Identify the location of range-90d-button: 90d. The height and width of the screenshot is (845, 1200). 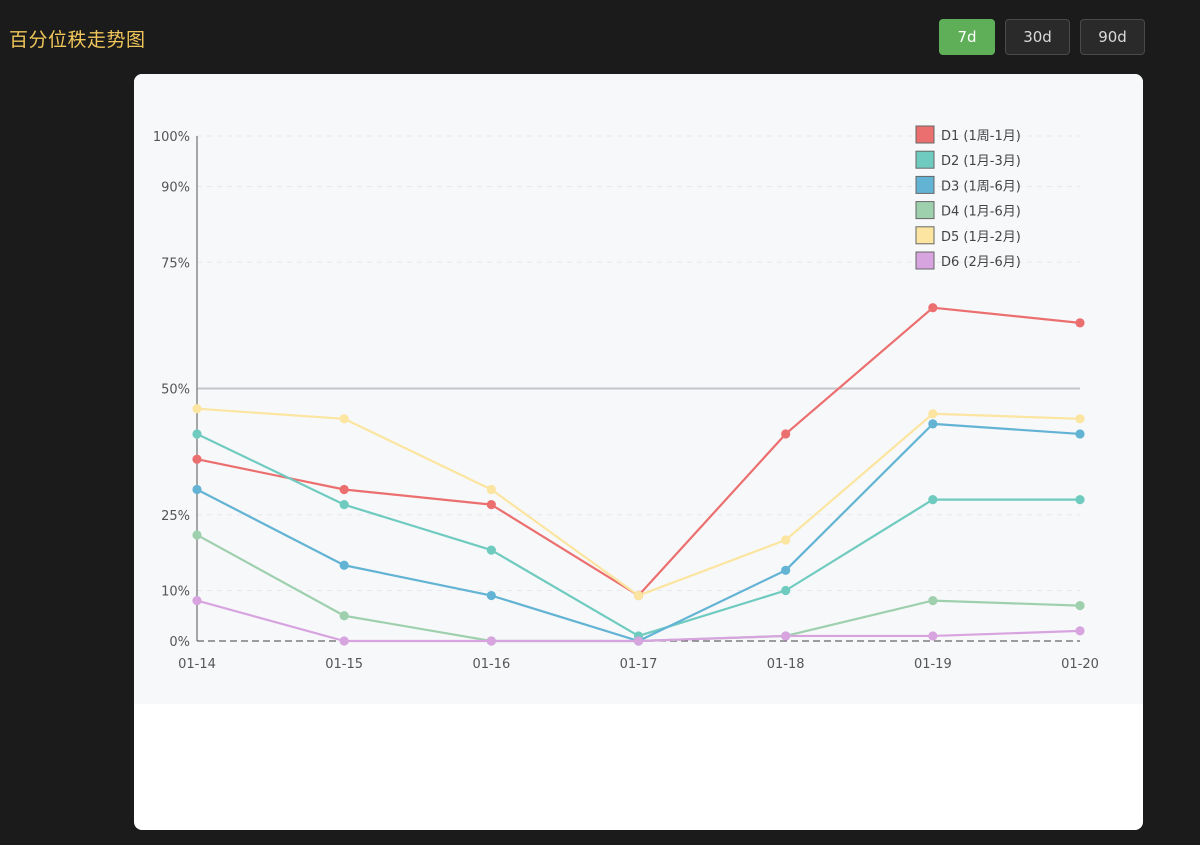
(1112, 37).